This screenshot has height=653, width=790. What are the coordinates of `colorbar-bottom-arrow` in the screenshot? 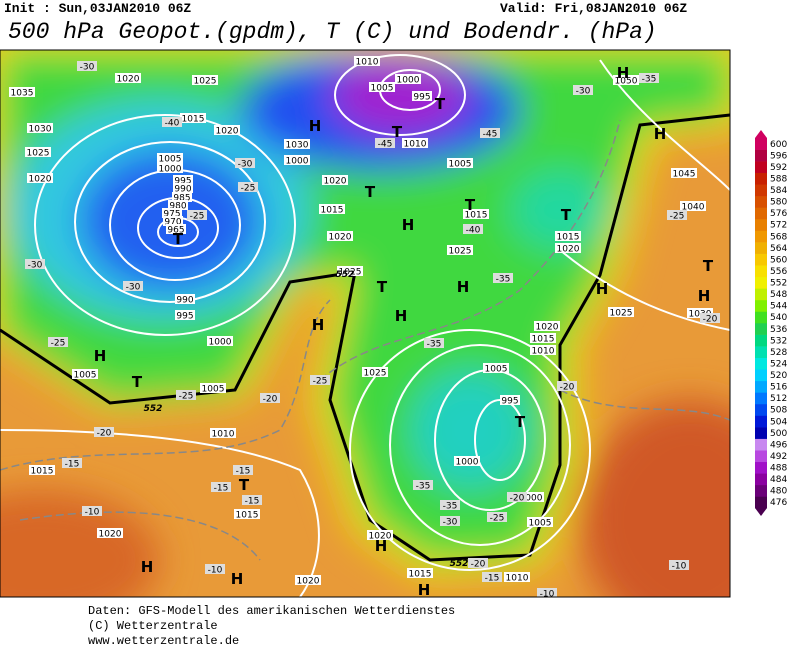 It's located at (761, 512).